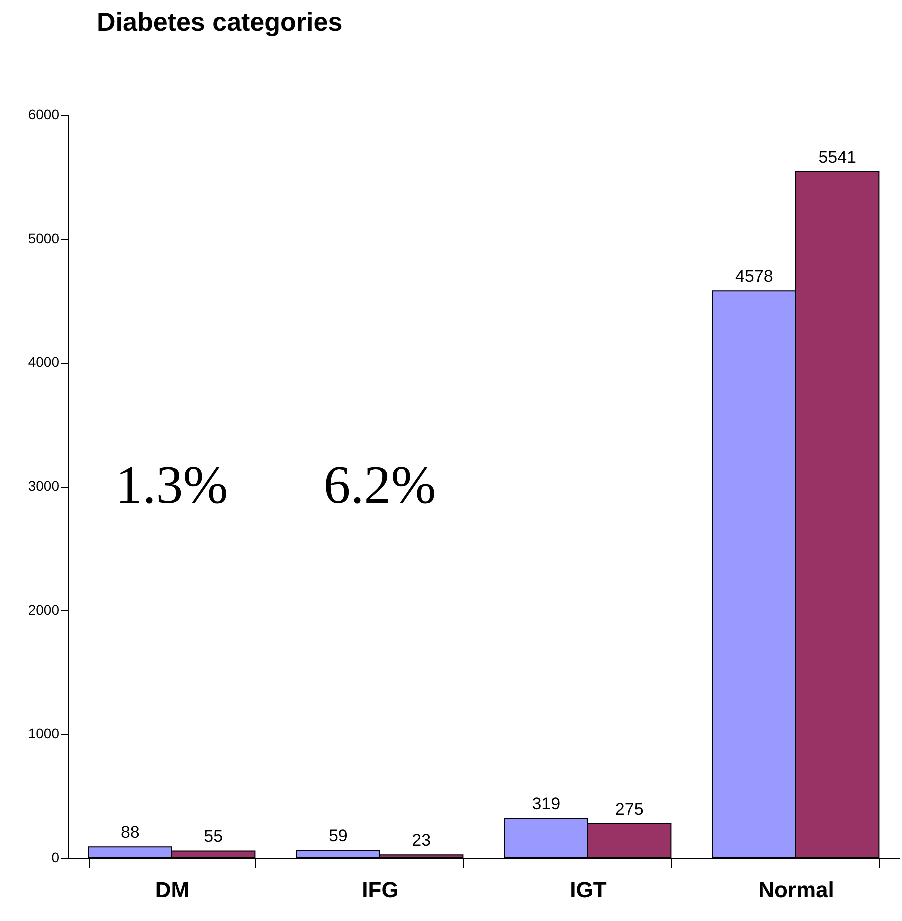  I want to click on data-label: 5541, so click(837, 157).